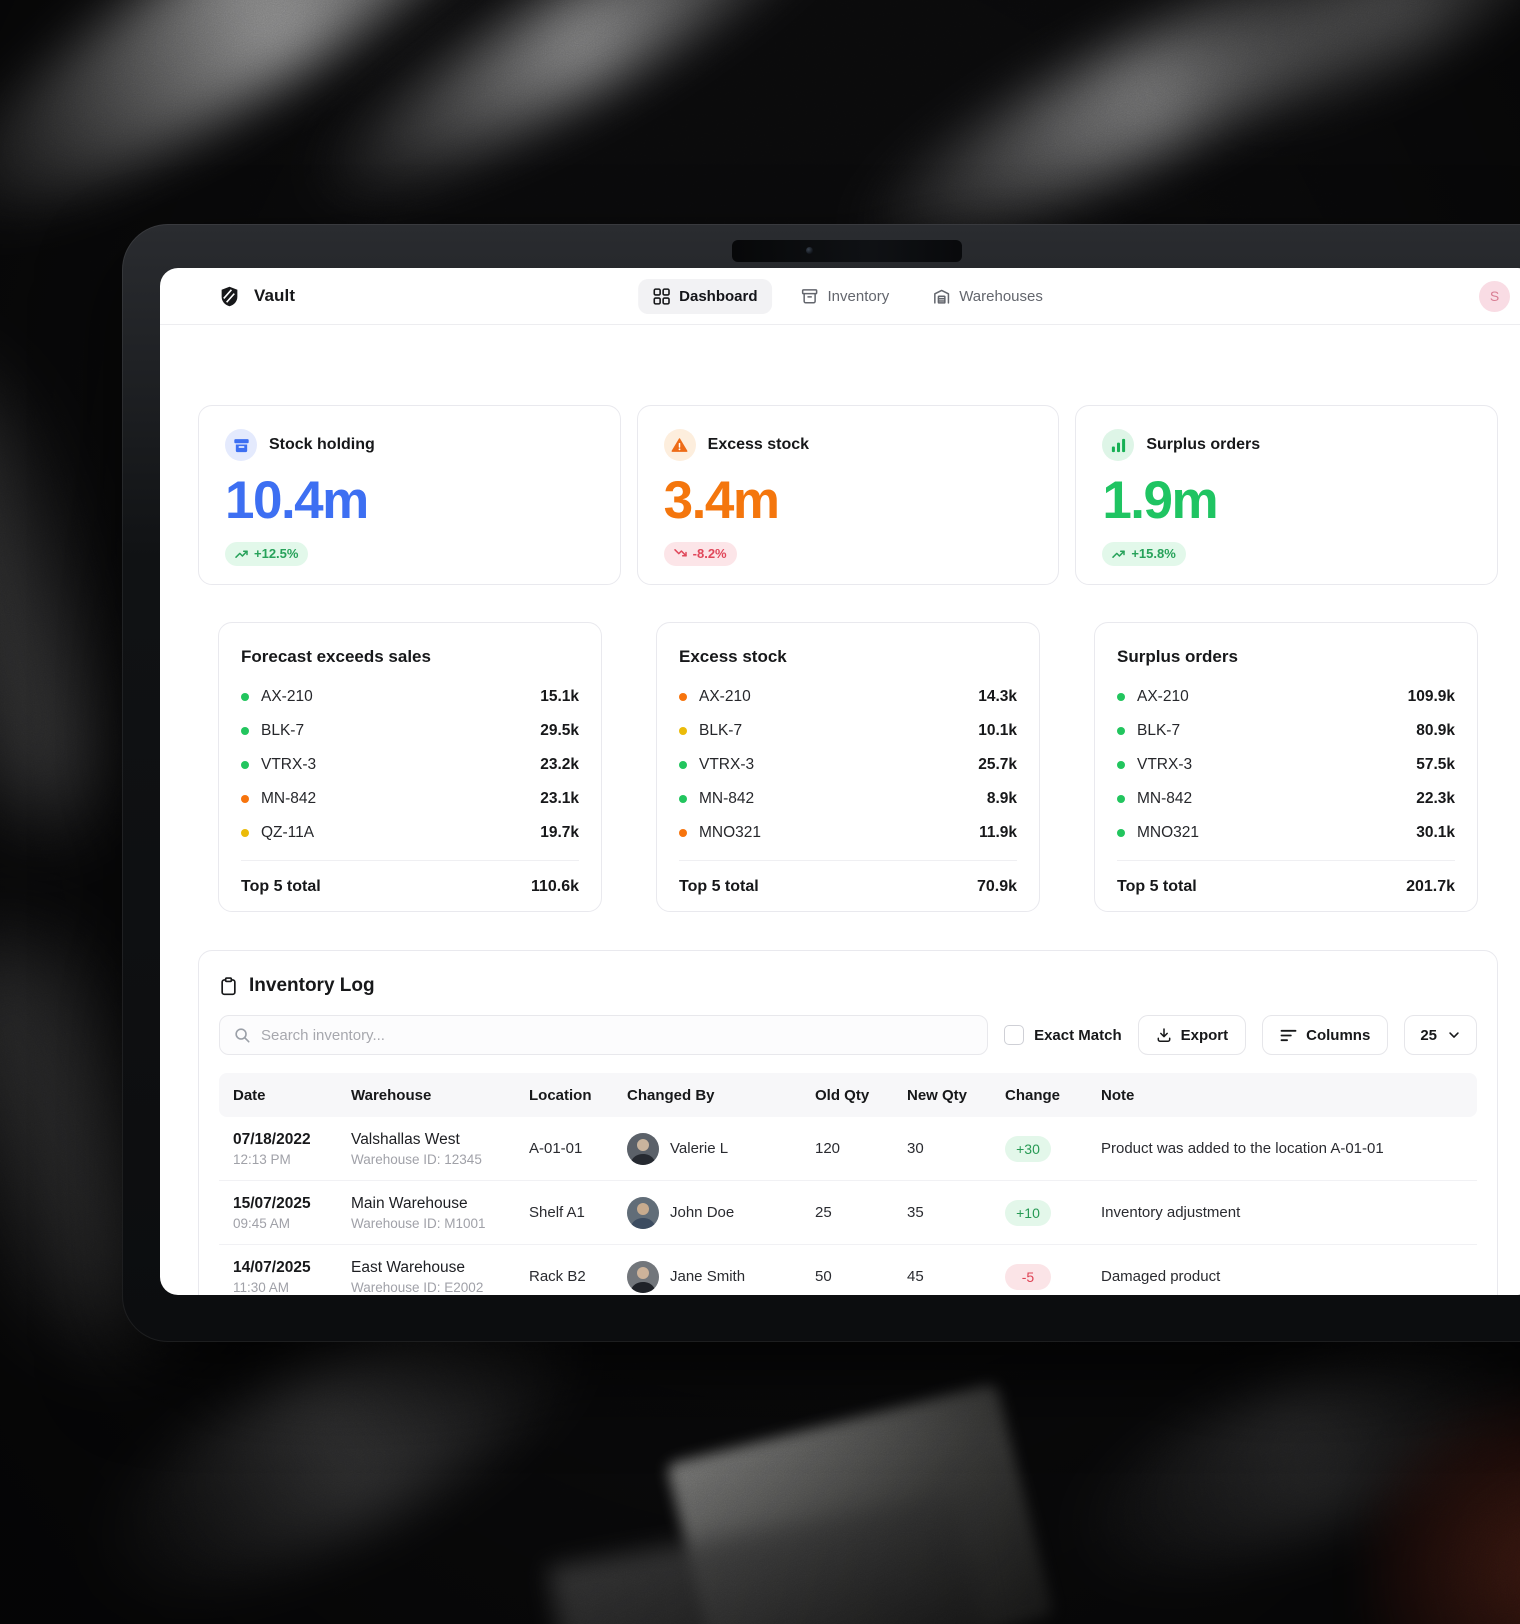 This screenshot has height=1624, width=1520. I want to click on log-toolbar: Exact Match Export, so click(848, 1035).